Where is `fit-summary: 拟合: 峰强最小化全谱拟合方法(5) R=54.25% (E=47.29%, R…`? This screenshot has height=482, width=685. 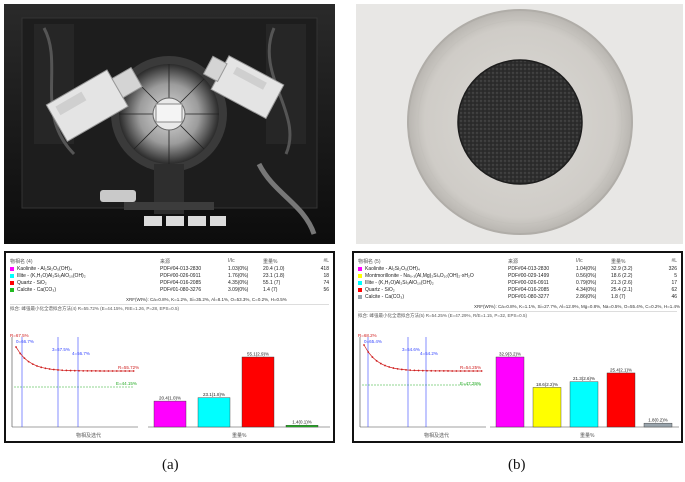 fit-summary: 拟合: 峰强最小化全谱拟合方法(5) R=54.25% (E=47.29%, R… is located at coordinates (517, 315).